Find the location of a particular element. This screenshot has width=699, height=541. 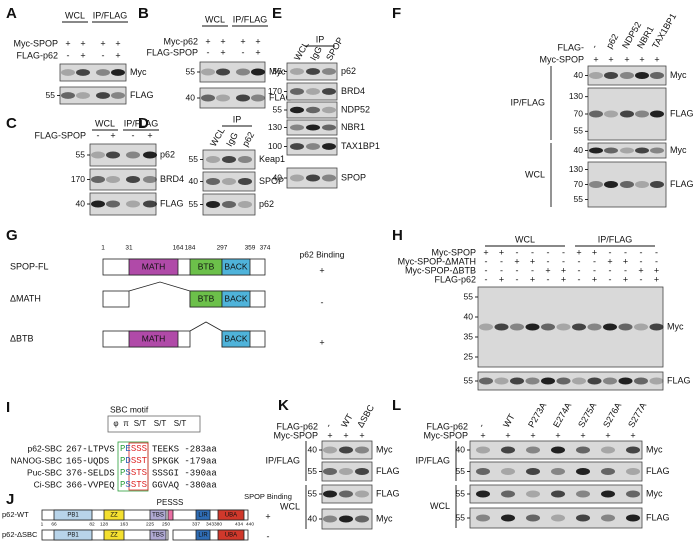

lane-sign: ΔSBC is located at coordinates (365, 416).